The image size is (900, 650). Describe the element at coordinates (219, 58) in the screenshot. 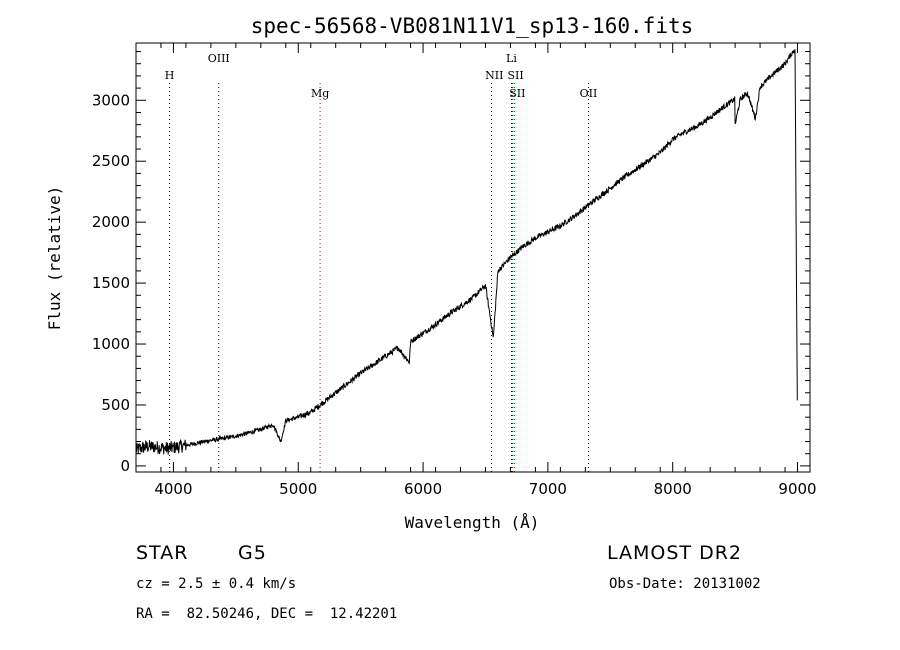

I see `line-marker-label: OIII` at that location.